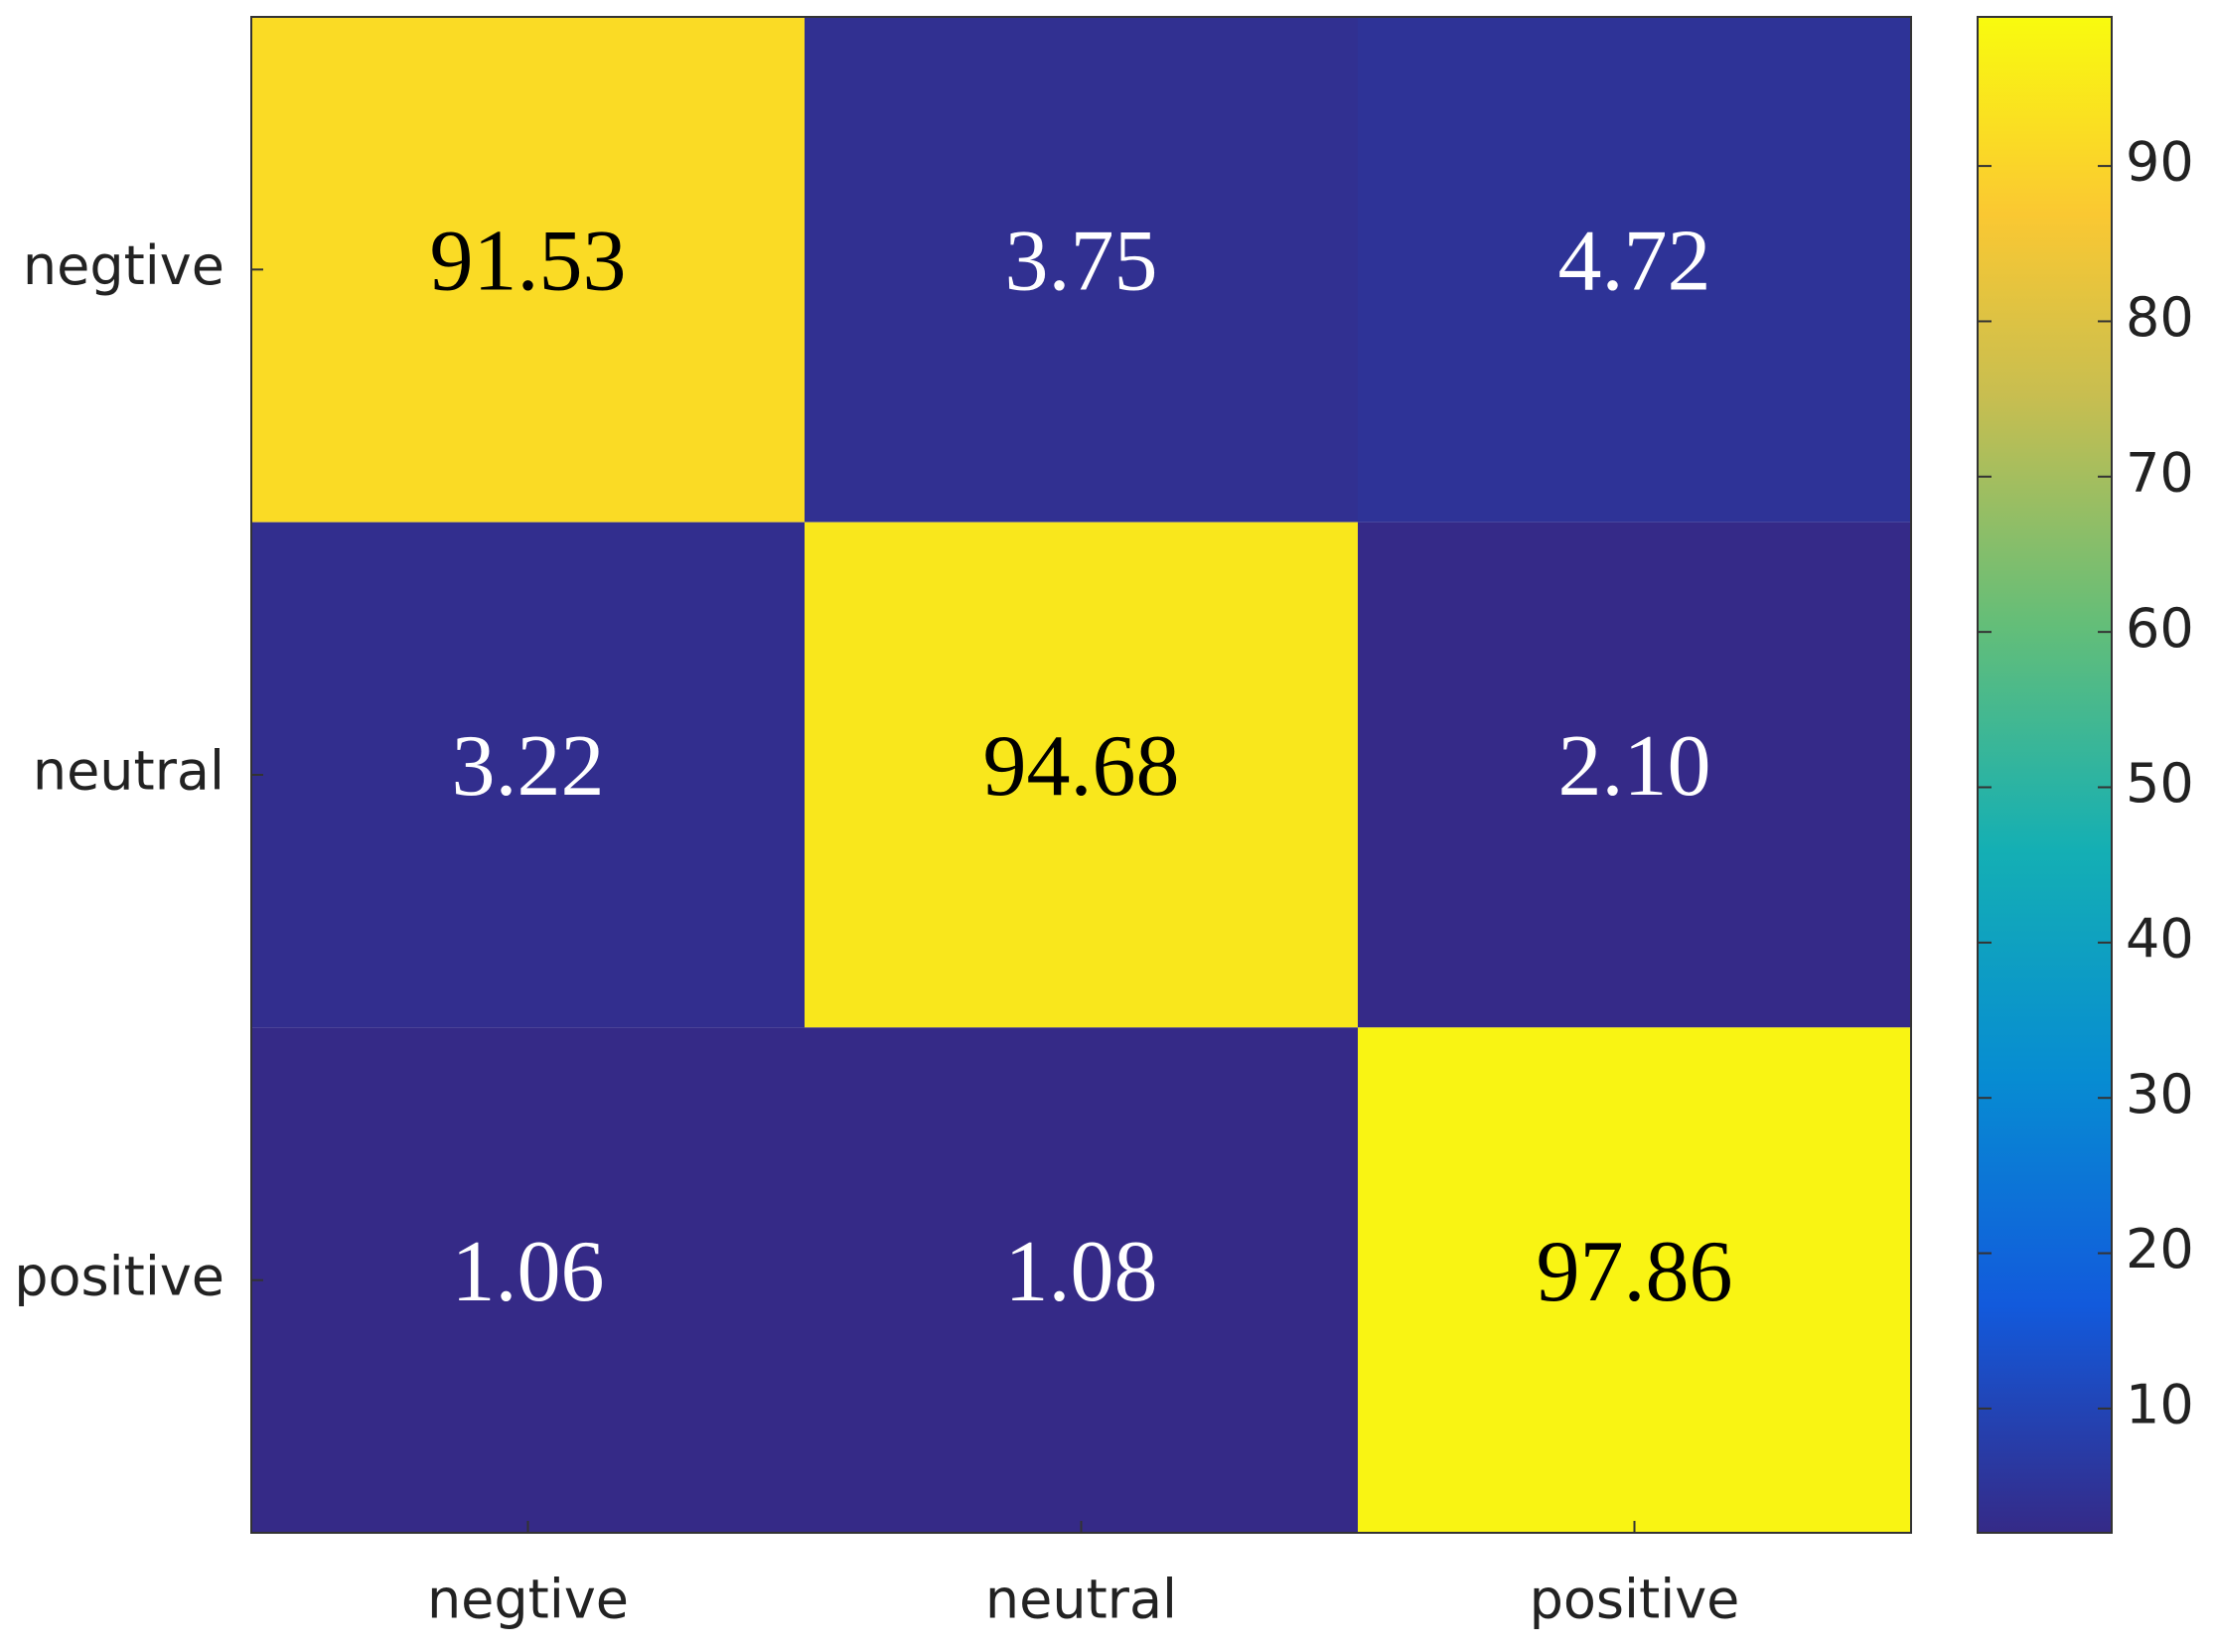 This screenshot has width=2215, height=1652. What do you see at coordinates (1634, 766) in the screenshot?
I see `cell-label: 2.10` at bounding box center [1634, 766].